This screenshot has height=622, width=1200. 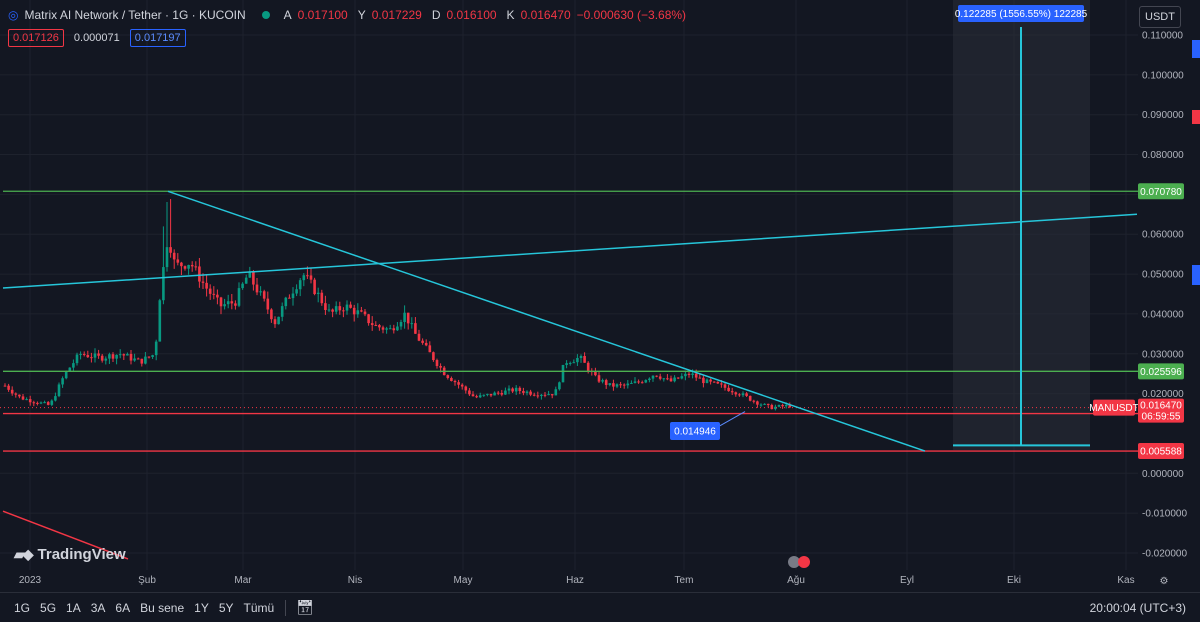 I want to click on last-price-label: 0.016470, so click(x=1161, y=406).